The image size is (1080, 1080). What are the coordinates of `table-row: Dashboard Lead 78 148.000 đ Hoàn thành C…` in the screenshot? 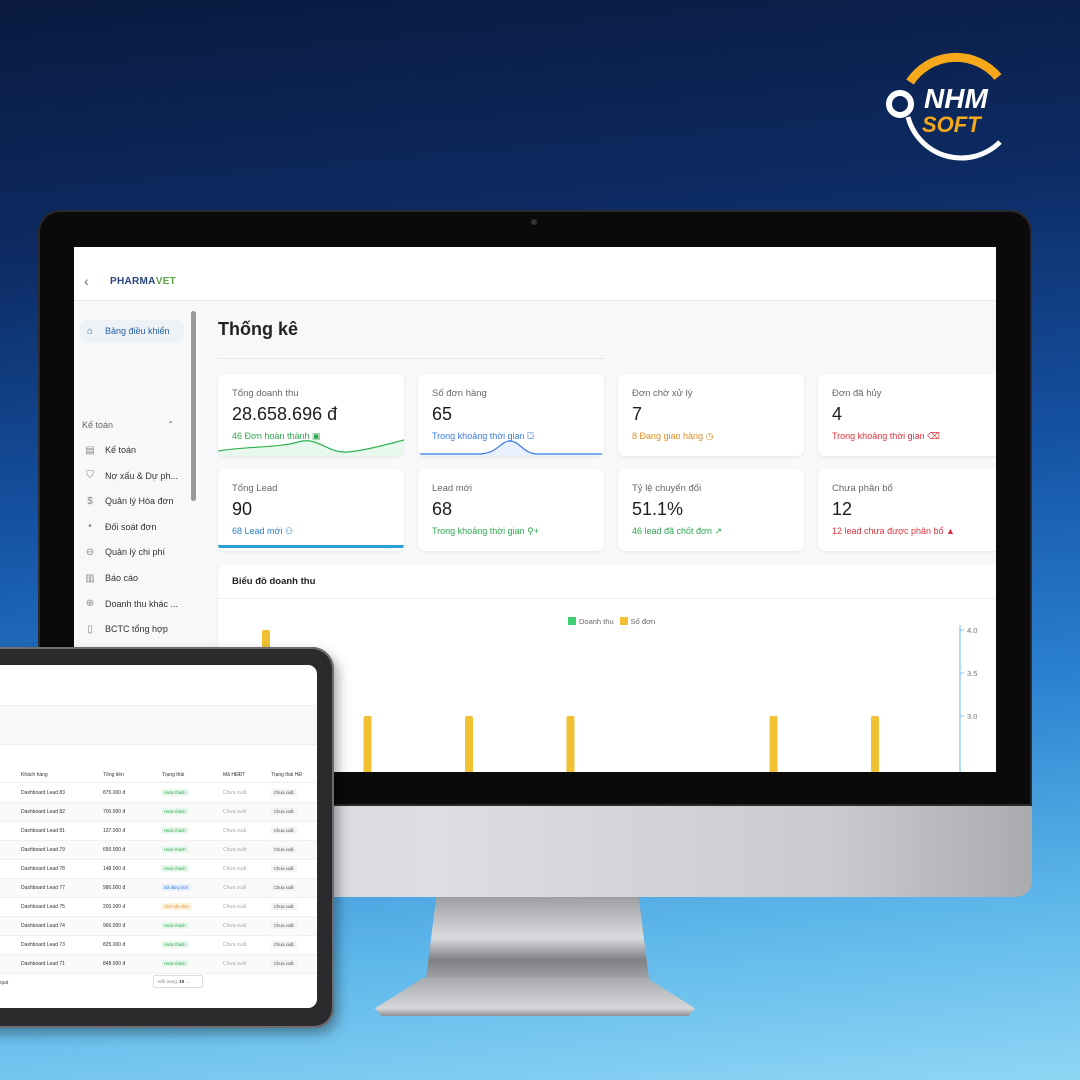 It's located at (158, 869).